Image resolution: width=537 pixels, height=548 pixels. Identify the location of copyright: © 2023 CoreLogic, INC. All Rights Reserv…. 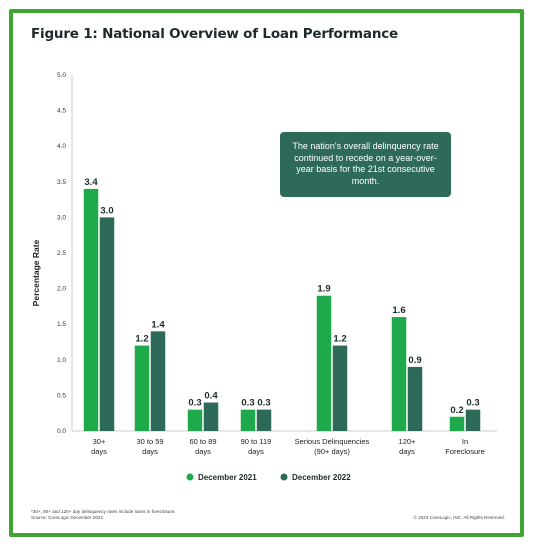
(459, 517).